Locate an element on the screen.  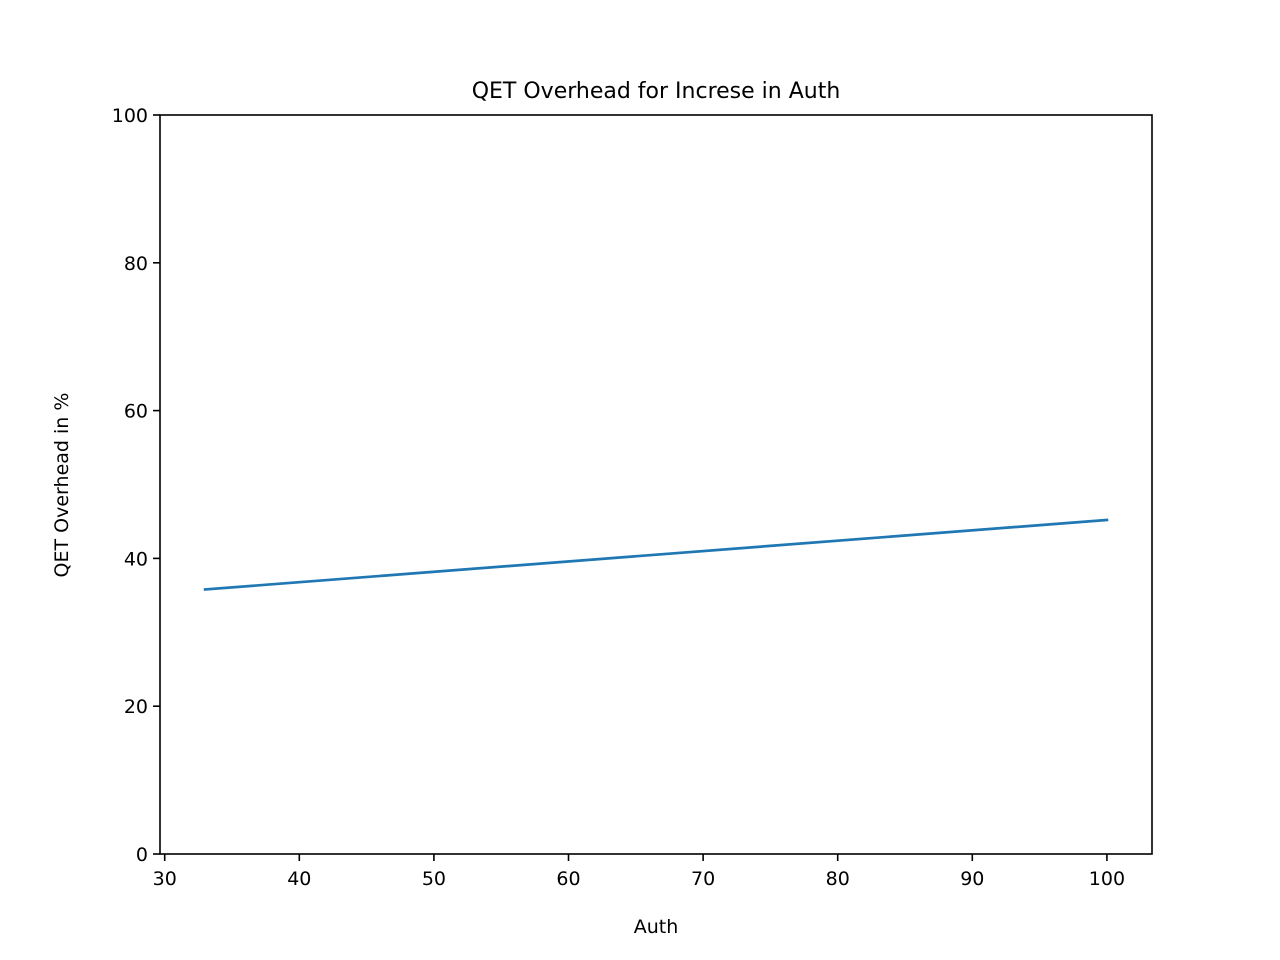
x-axis-label: Auth is located at coordinates (656, 927).